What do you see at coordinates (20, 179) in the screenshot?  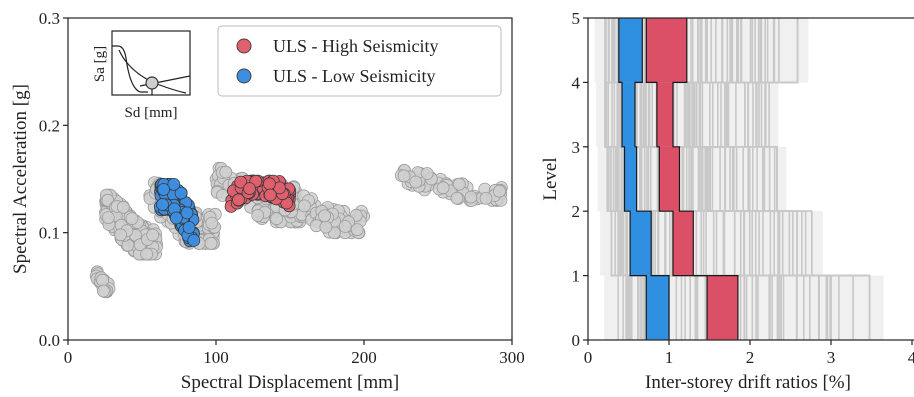 I see `left-y-axis-label: Spectral Acceleration [g]` at bounding box center [20, 179].